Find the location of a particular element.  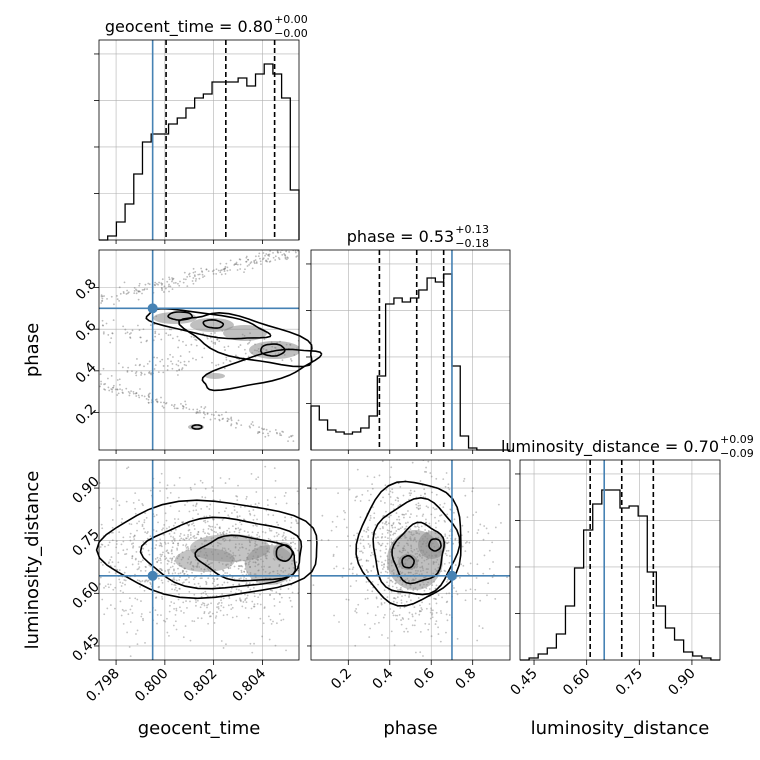

title-luminosity_distance: luminosity_distance = 0.70 +0.09−0.09 is located at coordinates (627, 446).